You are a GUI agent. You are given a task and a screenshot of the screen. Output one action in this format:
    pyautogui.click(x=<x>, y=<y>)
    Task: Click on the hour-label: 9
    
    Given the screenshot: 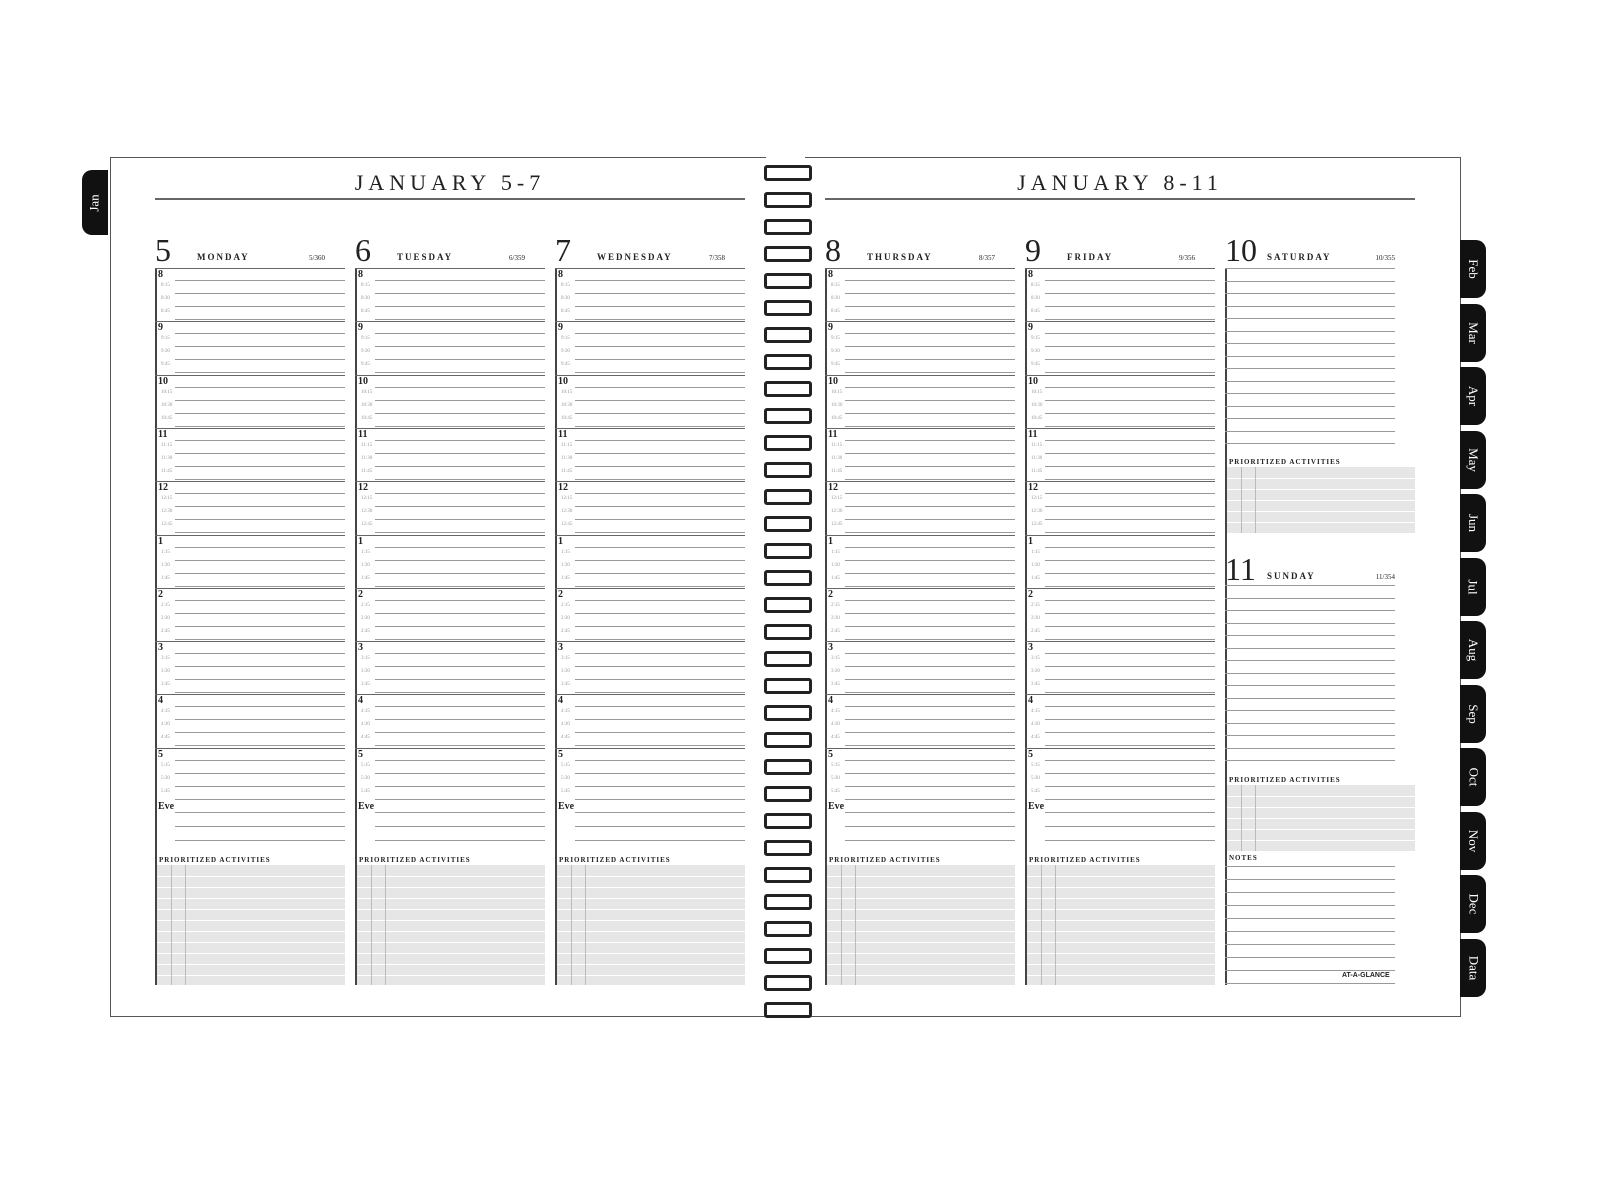 What is the action you would take?
    pyautogui.click(x=1030, y=328)
    